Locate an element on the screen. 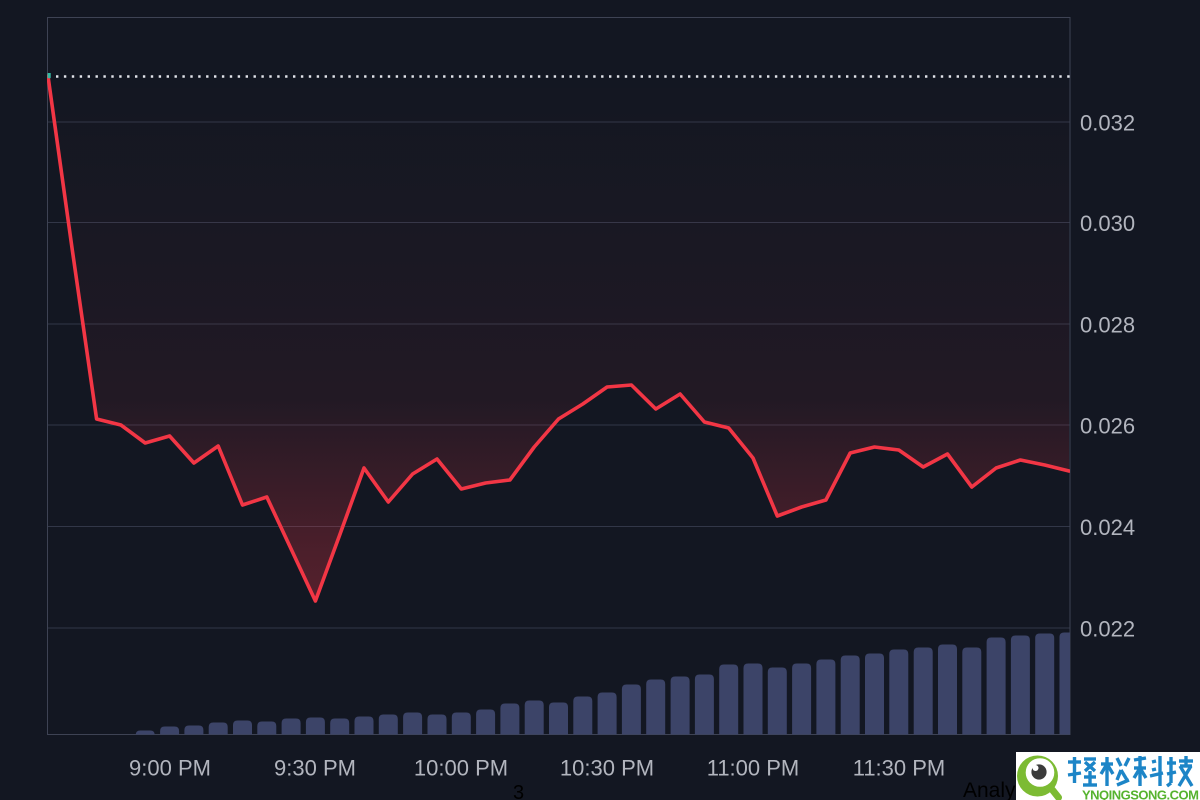  svg-text: 10:30 PM is located at coordinates (607, 768).